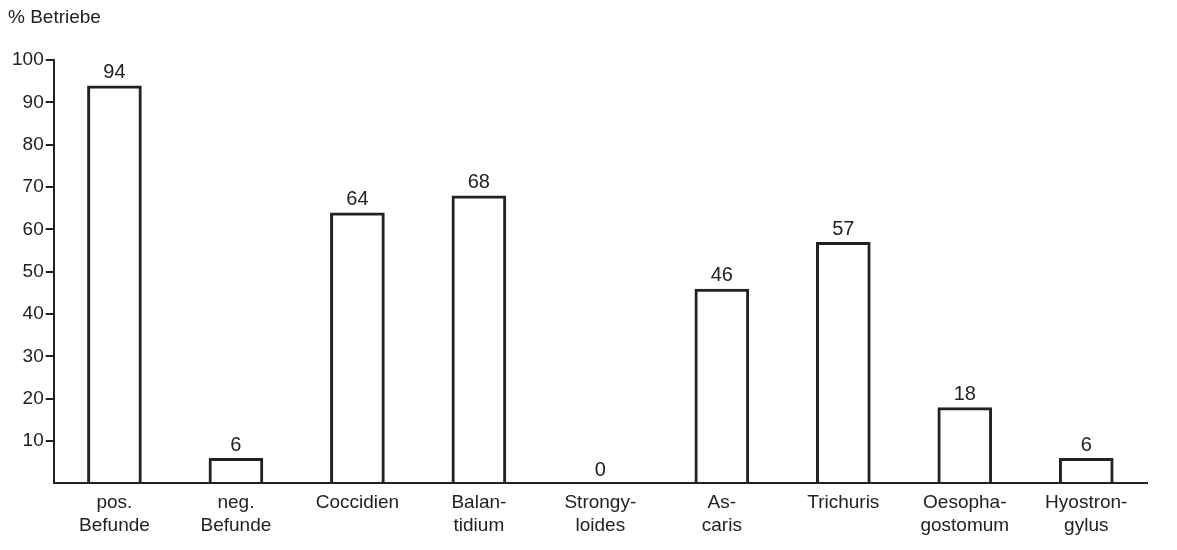  What do you see at coordinates (357, 502) in the screenshot?
I see `x-tick-label: Coccidien` at bounding box center [357, 502].